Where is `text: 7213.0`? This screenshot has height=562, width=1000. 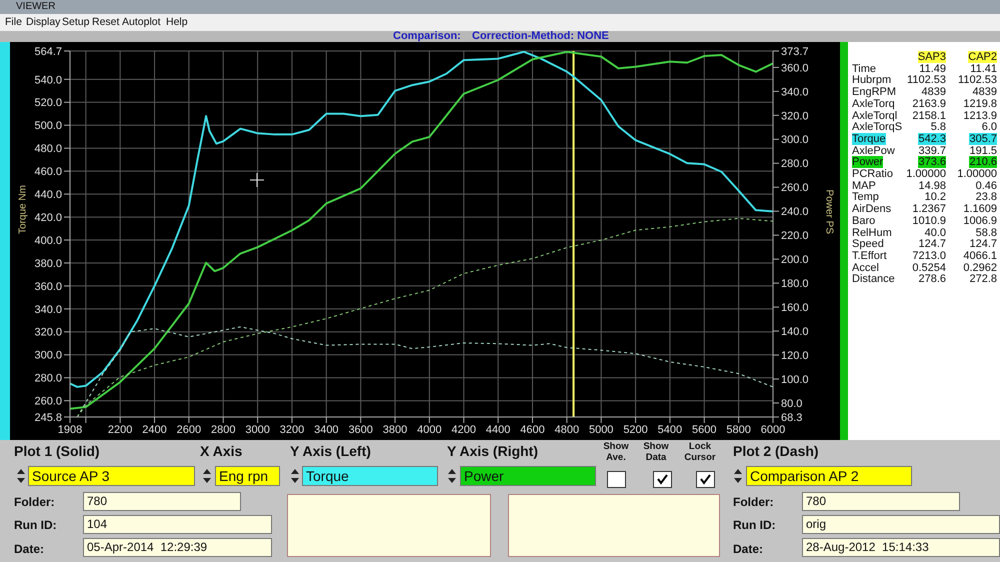
text: 7213.0 is located at coordinates (929, 256).